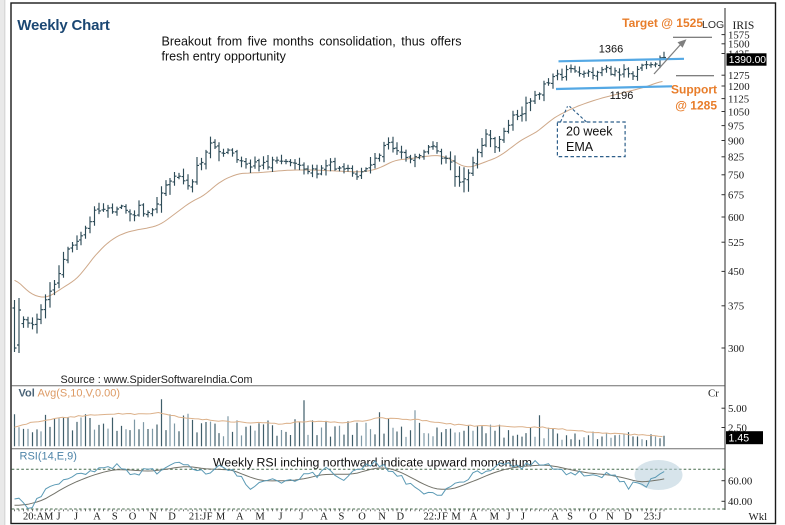 This screenshot has width=785, height=525. I want to click on svg-text: 900, so click(736, 141).